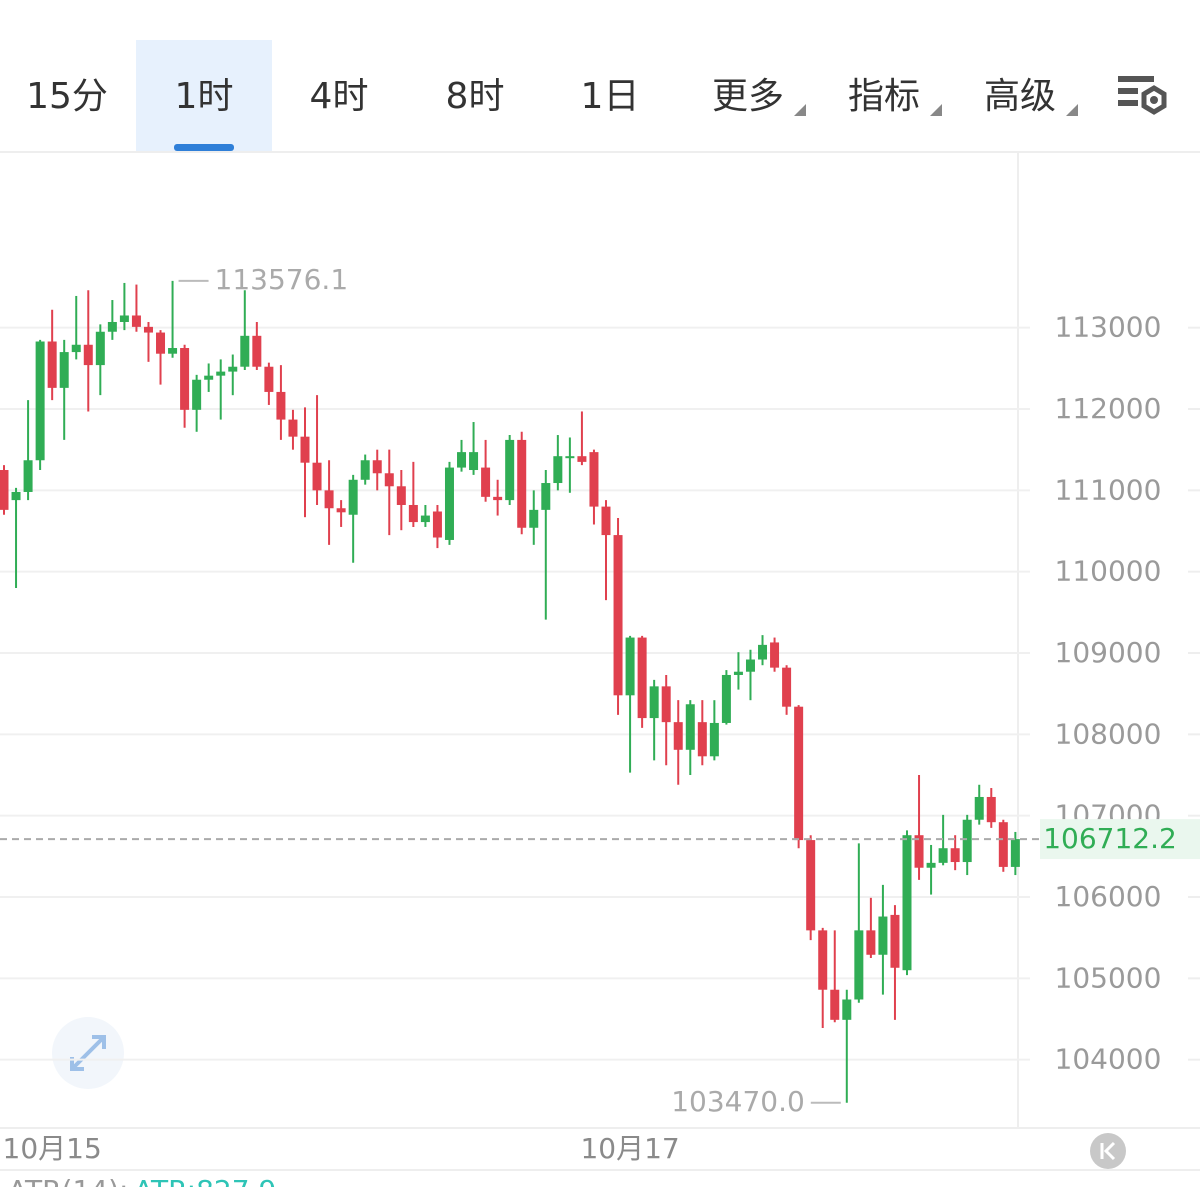  What do you see at coordinates (68, 1180) in the screenshot?
I see `indicator-name: ATR(14):` at bounding box center [68, 1180].